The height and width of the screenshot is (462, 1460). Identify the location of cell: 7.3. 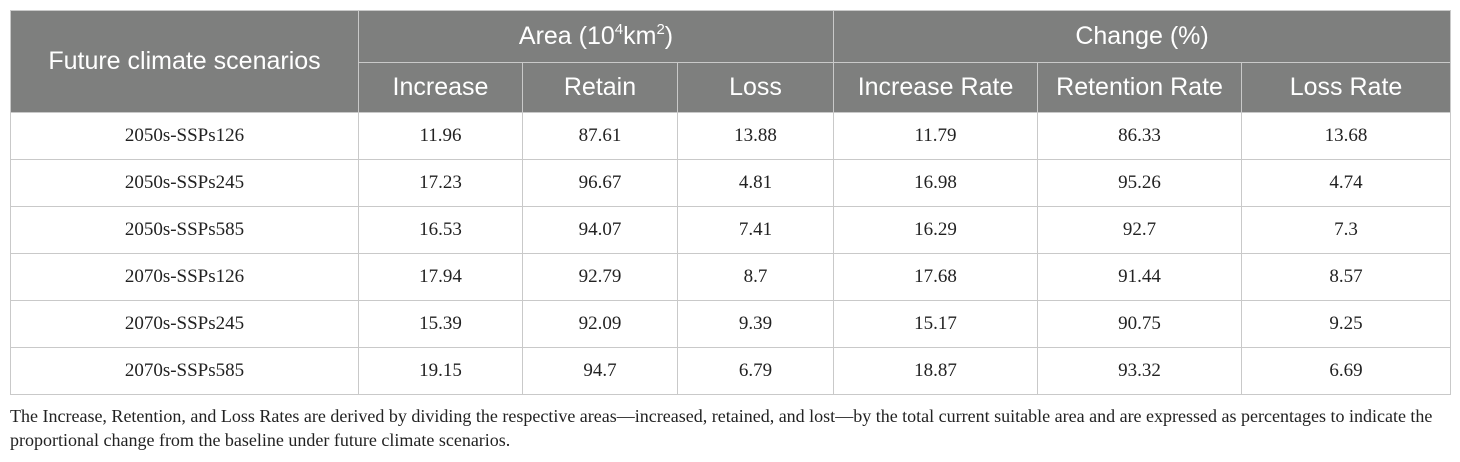
(1346, 230).